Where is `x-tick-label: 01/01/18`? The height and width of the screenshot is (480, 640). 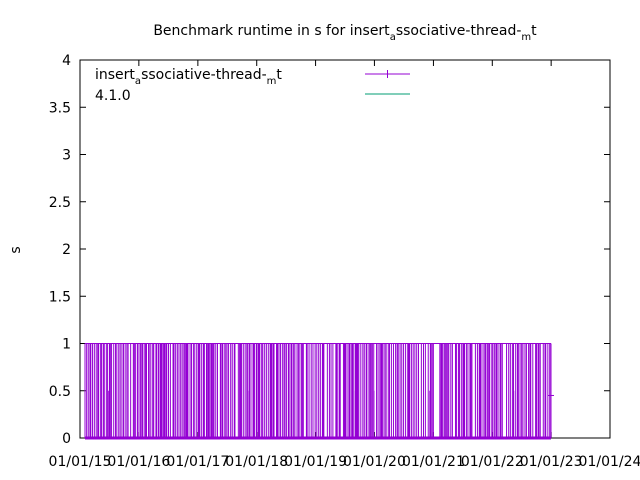
x-tick-label: 01/01/18 is located at coordinates (256, 462).